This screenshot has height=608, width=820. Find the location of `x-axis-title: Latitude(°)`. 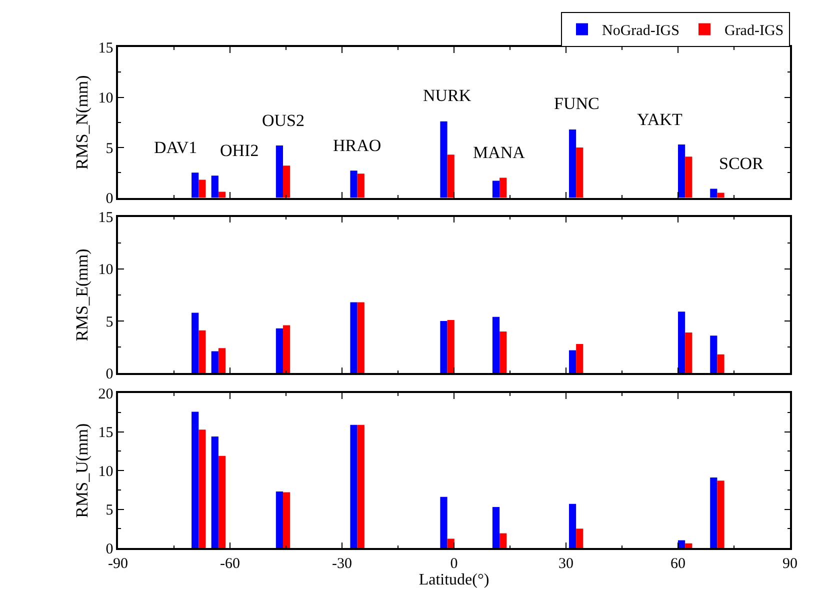

x-axis-title: Latitude(°) is located at coordinates (454, 580).